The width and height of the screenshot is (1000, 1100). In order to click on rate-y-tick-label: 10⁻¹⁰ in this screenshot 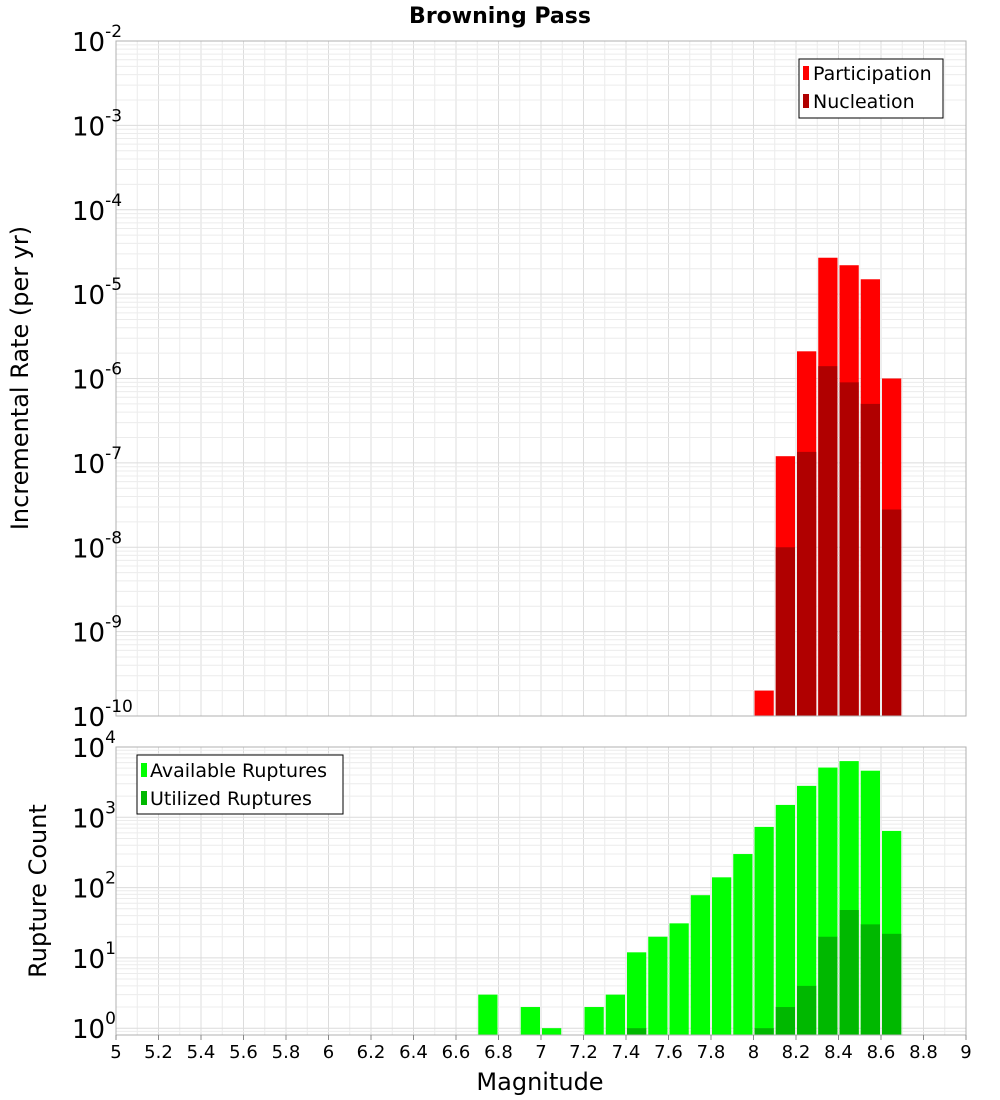, I will do `click(102, 715)`.